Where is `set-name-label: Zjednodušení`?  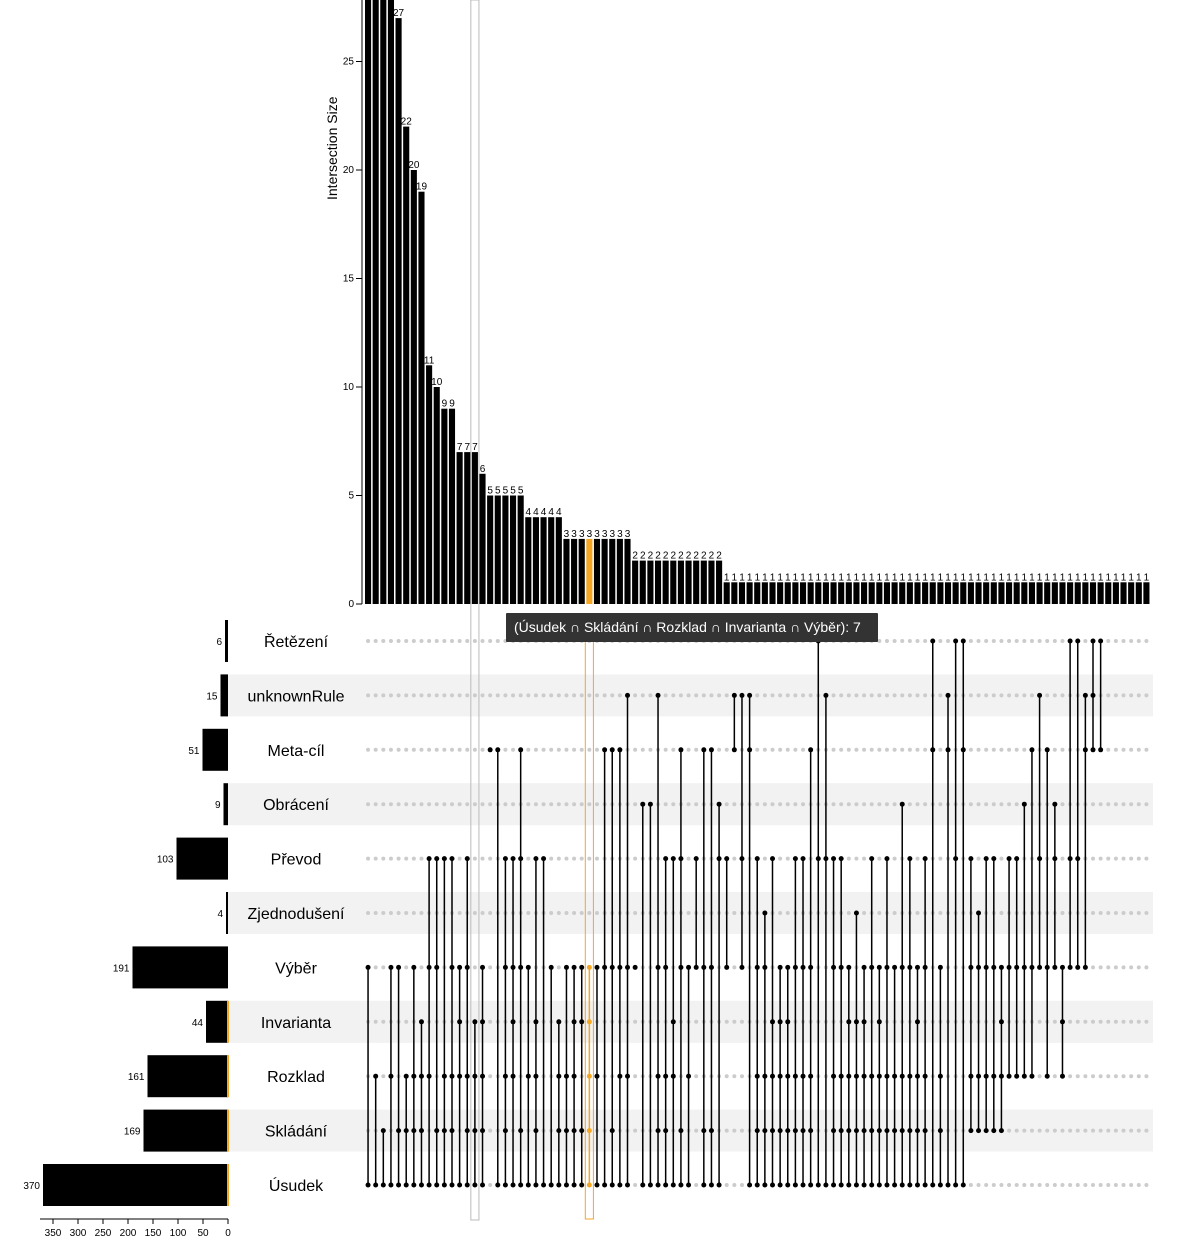 set-name-label: Zjednodušení is located at coordinates (297, 914).